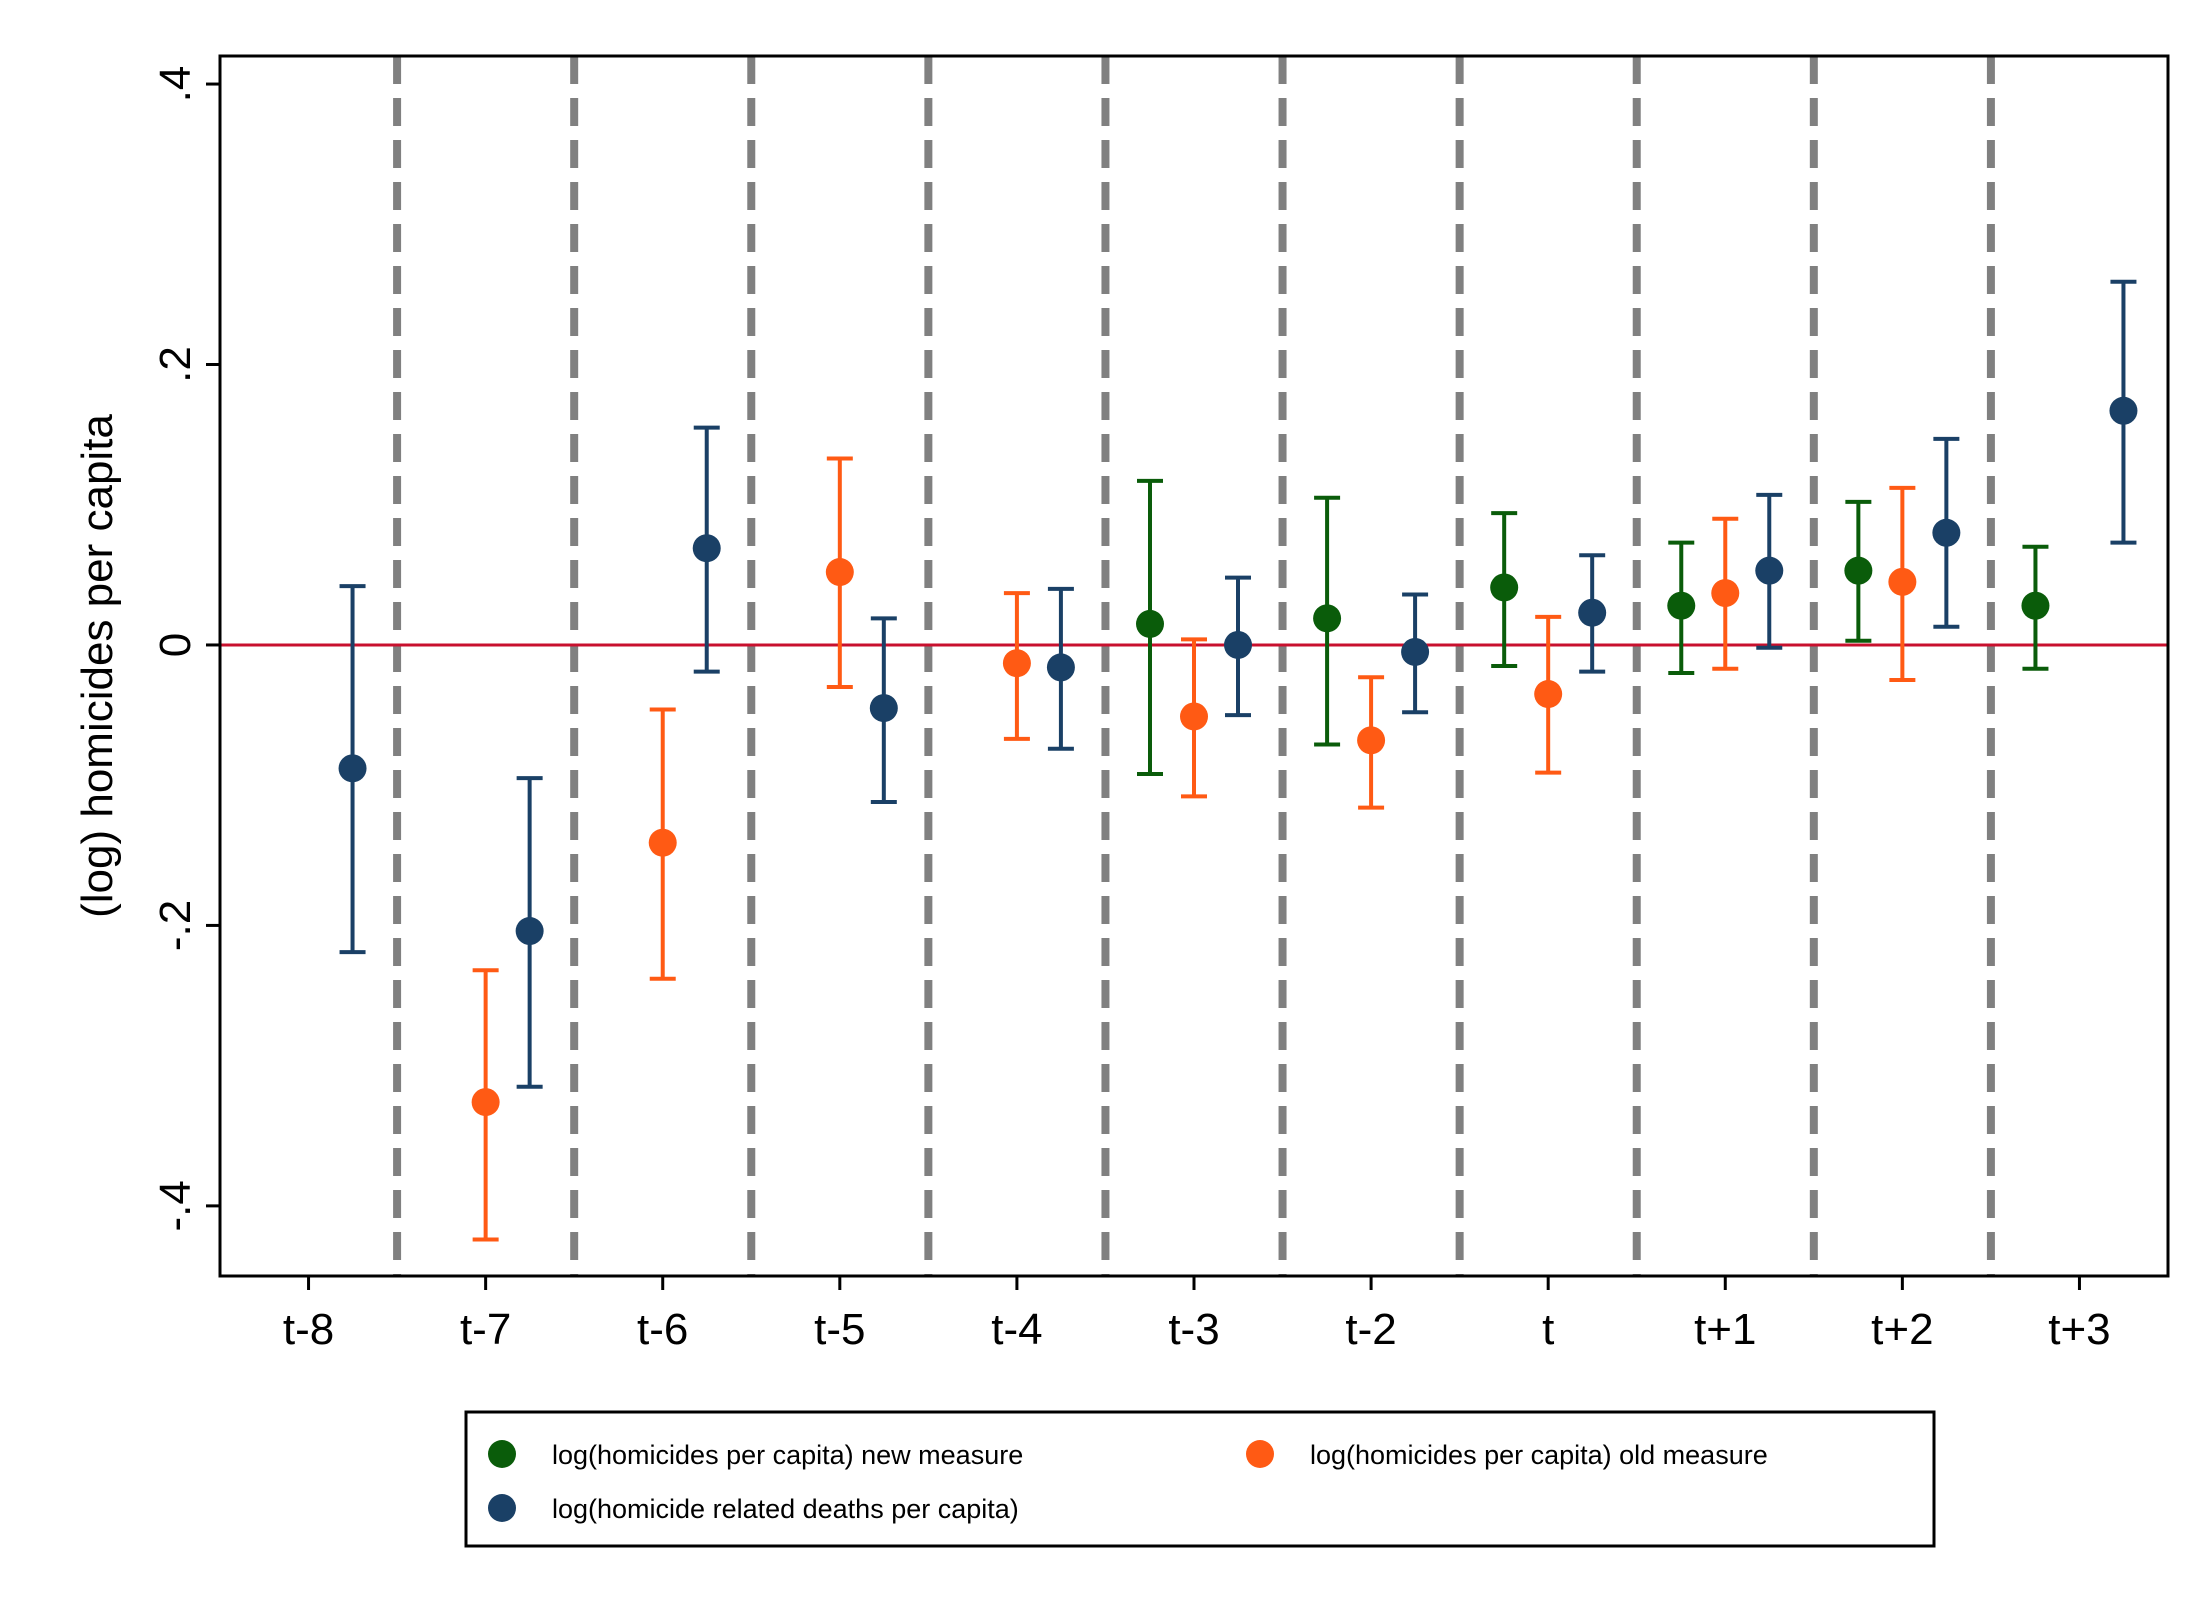 The image size is (2211, 1608). Describe the element at coordinates (839, 1329) in the screenshot. I see `x-tick-label: t-5` at that location.